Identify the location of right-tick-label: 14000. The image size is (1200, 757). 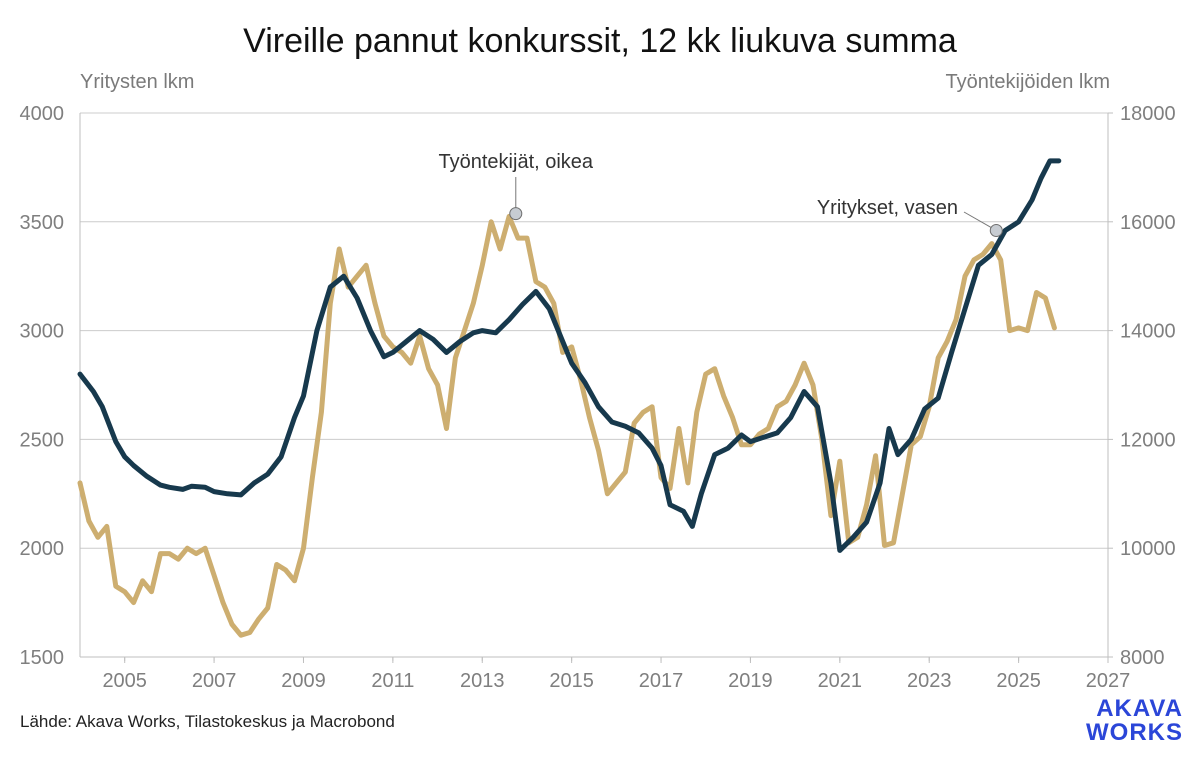
(1148, 332).